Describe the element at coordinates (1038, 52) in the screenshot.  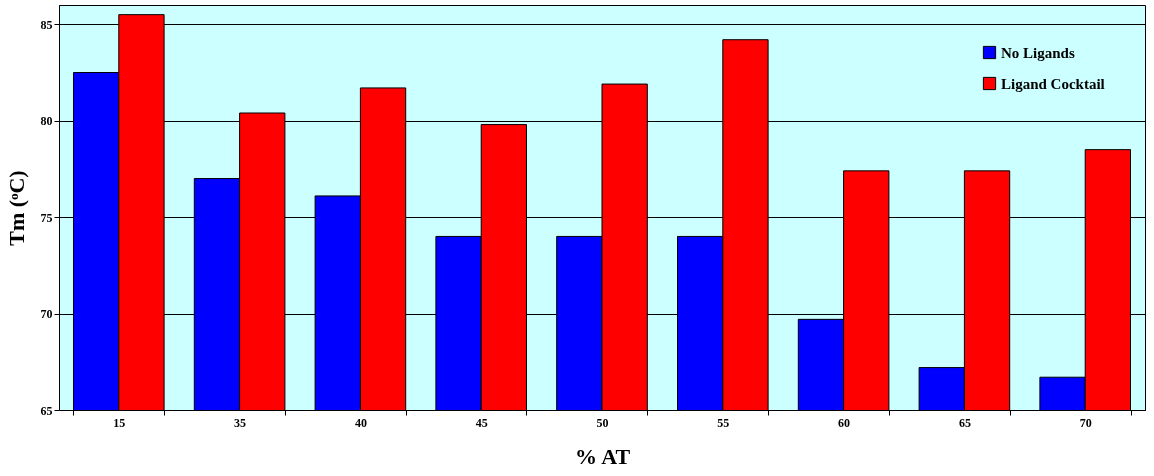
I see `legend-label: No Ligands` at that location.